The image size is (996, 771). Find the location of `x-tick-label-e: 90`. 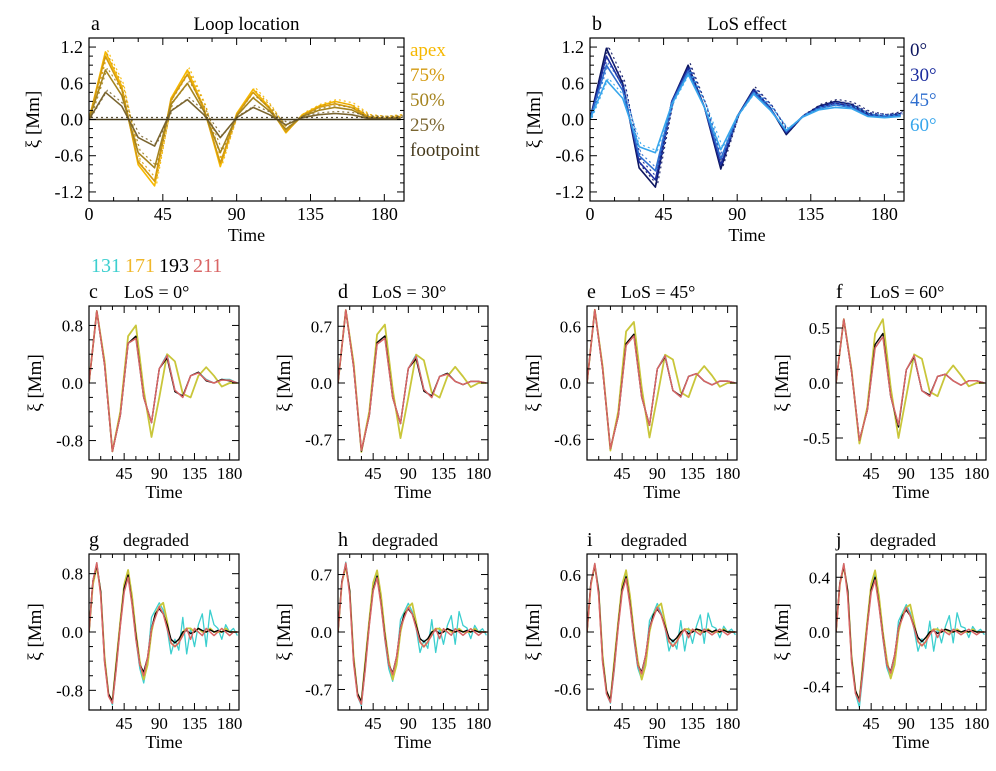

x-tick-label-e: 90 is located at coordinates (657, 473).